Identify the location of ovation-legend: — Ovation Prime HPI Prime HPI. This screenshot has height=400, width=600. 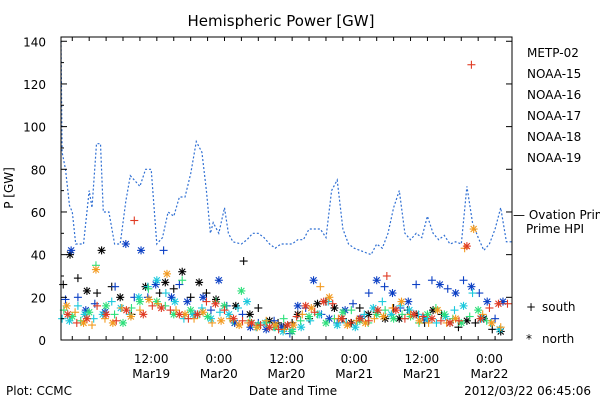
(556, 222).